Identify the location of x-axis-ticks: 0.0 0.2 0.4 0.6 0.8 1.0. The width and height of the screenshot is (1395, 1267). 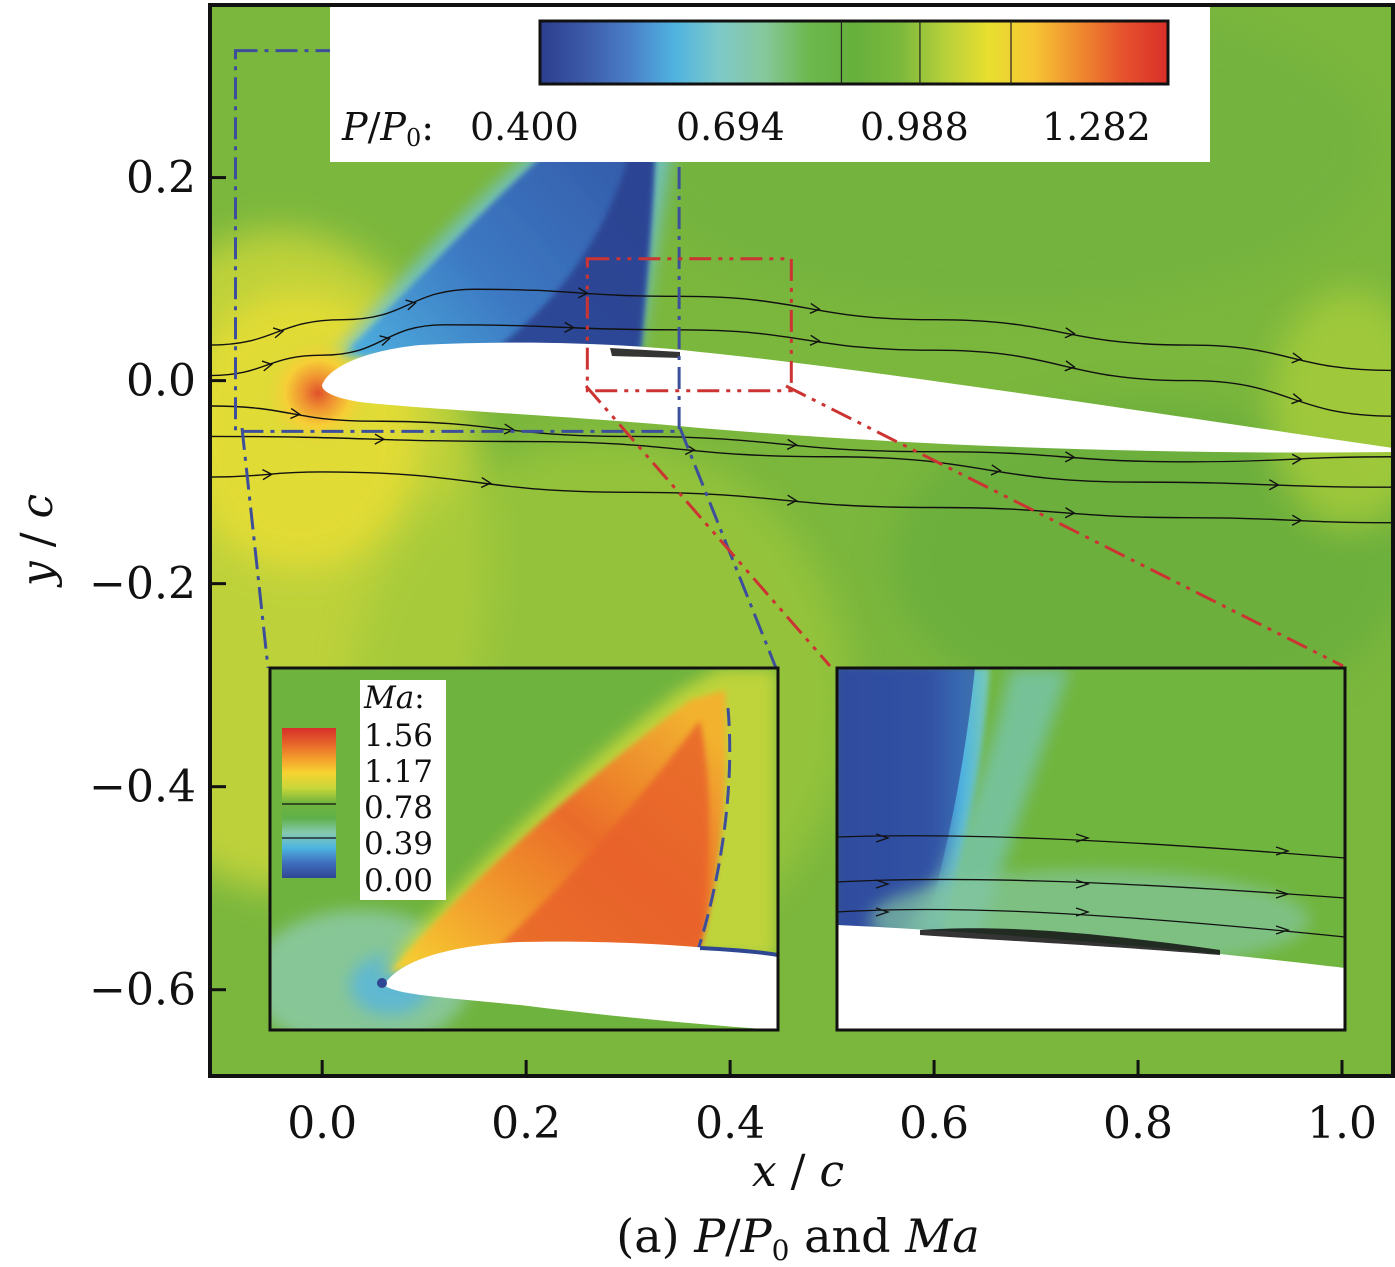
(832, 1104).